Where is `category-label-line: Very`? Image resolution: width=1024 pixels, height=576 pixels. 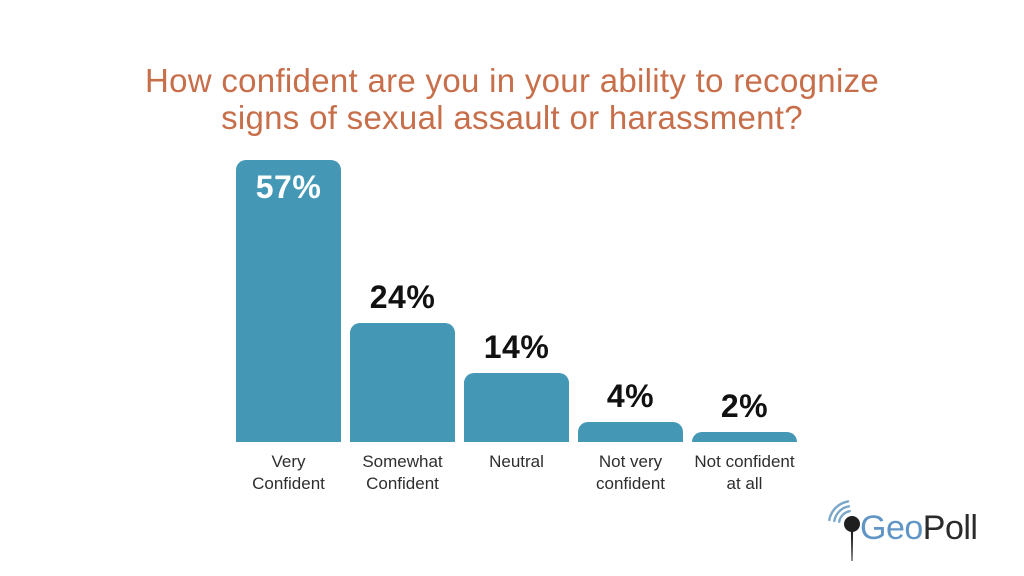 category-label-line: Very is located at coordinates (288, 461).